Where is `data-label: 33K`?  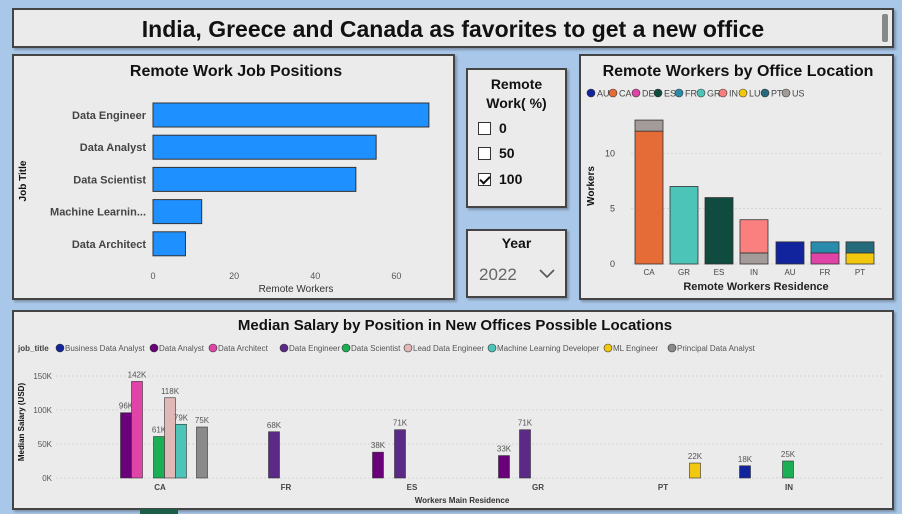
data-label: 33K is located at coordinates (504, 449).